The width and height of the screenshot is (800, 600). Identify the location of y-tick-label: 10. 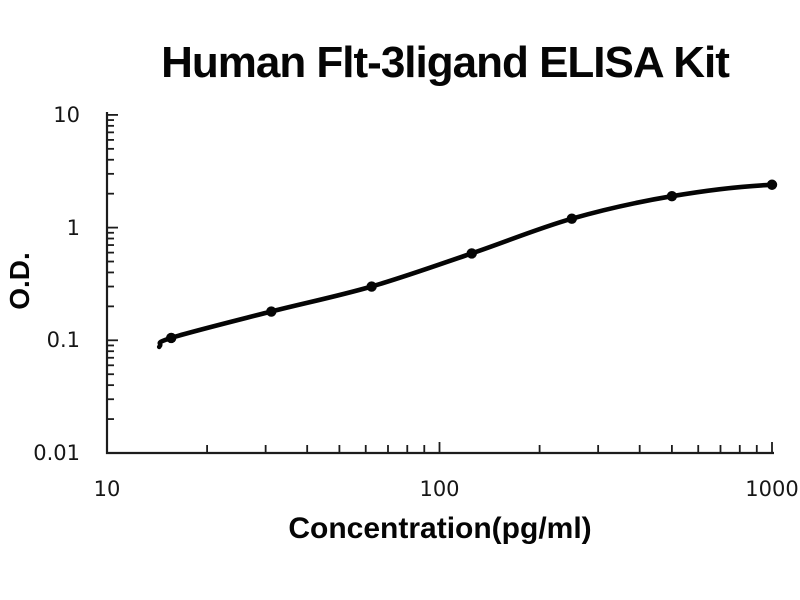
(66, 114).